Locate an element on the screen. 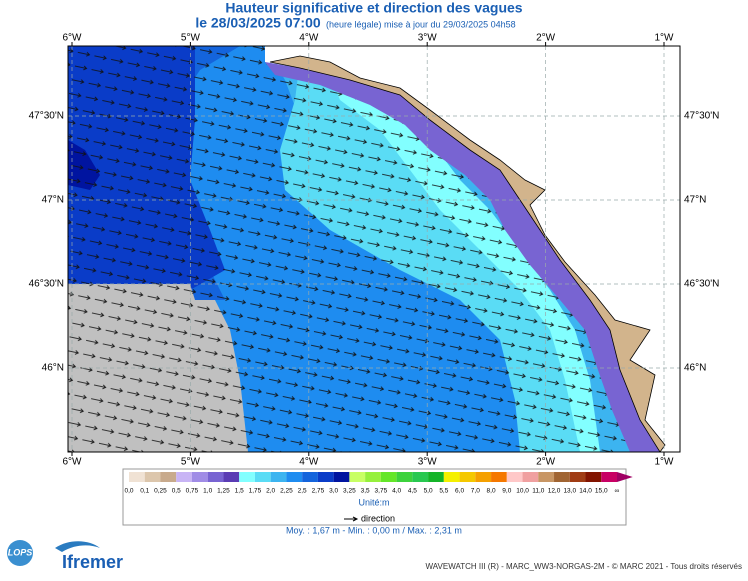 This screenshot has width=748, height=581. legend-label: 2,5 is located at coordinates (302, 491).